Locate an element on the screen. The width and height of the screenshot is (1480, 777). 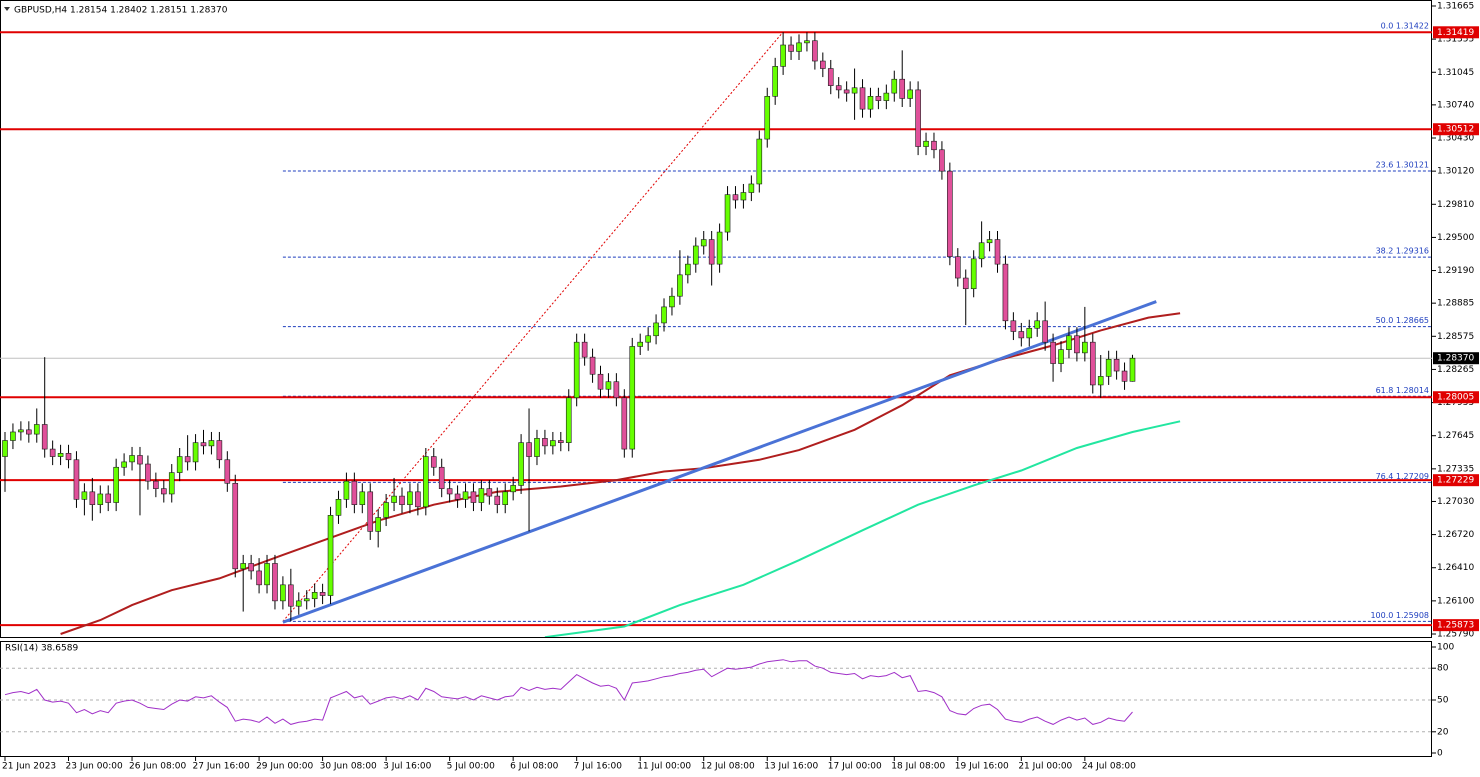
level-price-label: 1.31419 is located at coordinates (1455, 33).